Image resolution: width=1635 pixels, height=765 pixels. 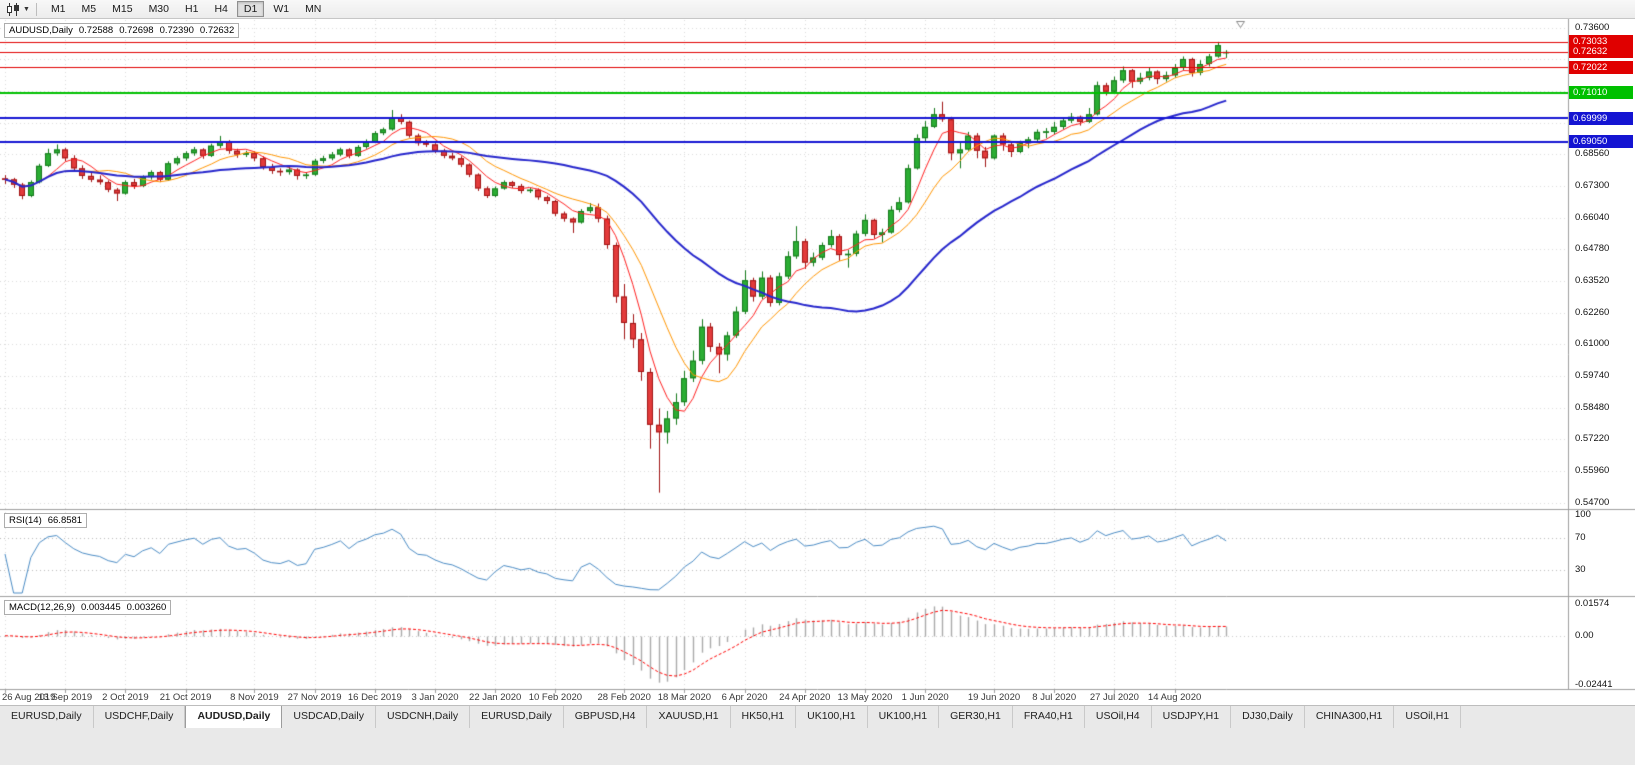 I want to click on macd-signal-value: 0.003260, so click(x=146, y=607).